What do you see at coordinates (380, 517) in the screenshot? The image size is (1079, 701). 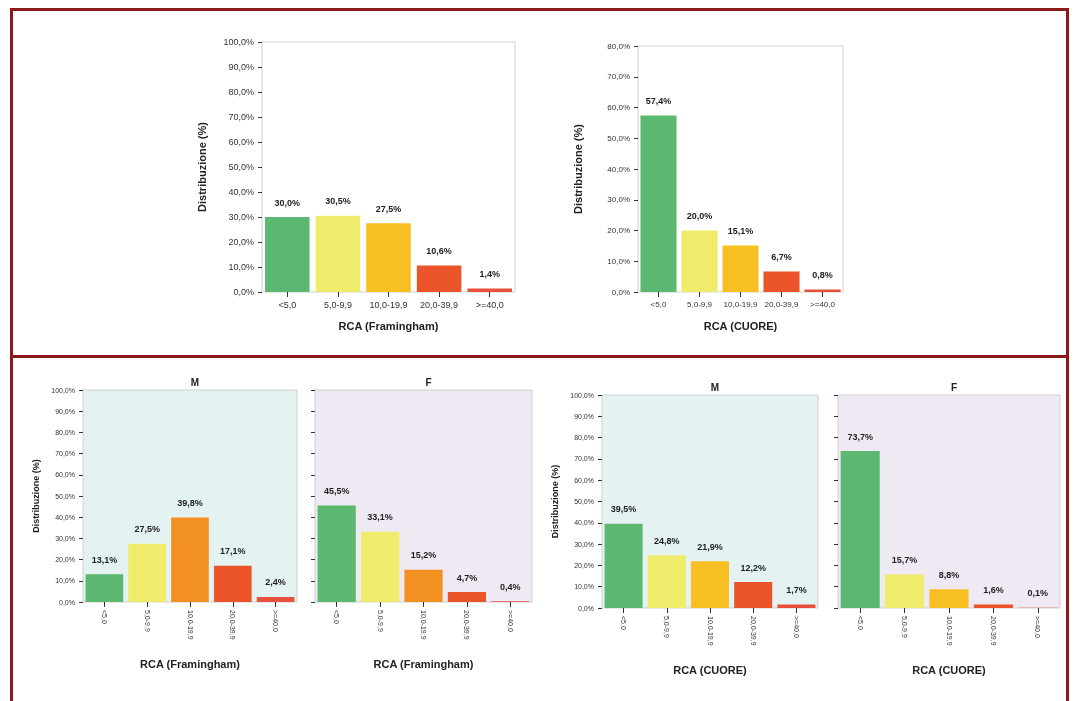 I see `data-label: 33,1%` at bounding box center [380, 517].